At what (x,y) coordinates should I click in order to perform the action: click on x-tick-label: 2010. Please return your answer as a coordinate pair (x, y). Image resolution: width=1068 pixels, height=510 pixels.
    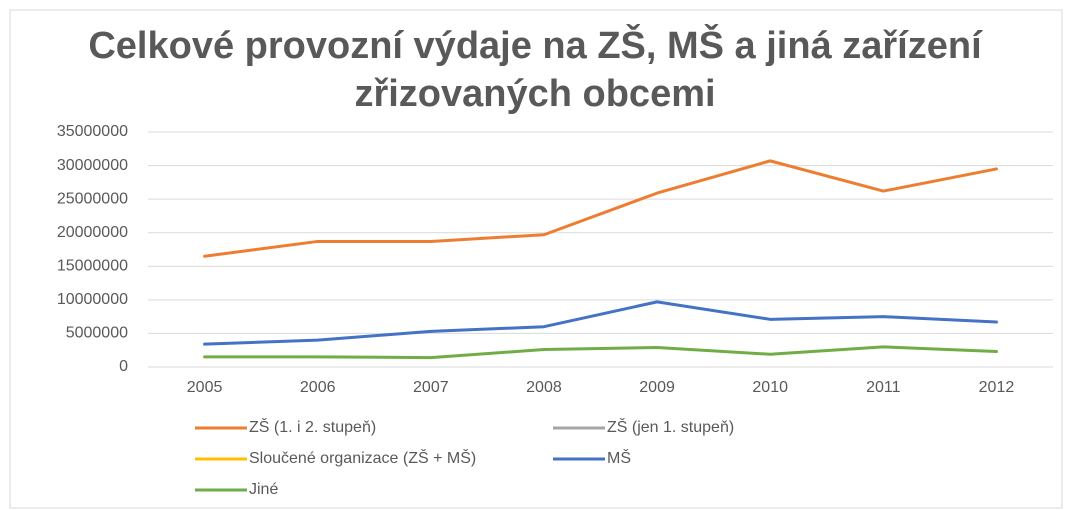
    Looking at the image, I should click on (770, 387).